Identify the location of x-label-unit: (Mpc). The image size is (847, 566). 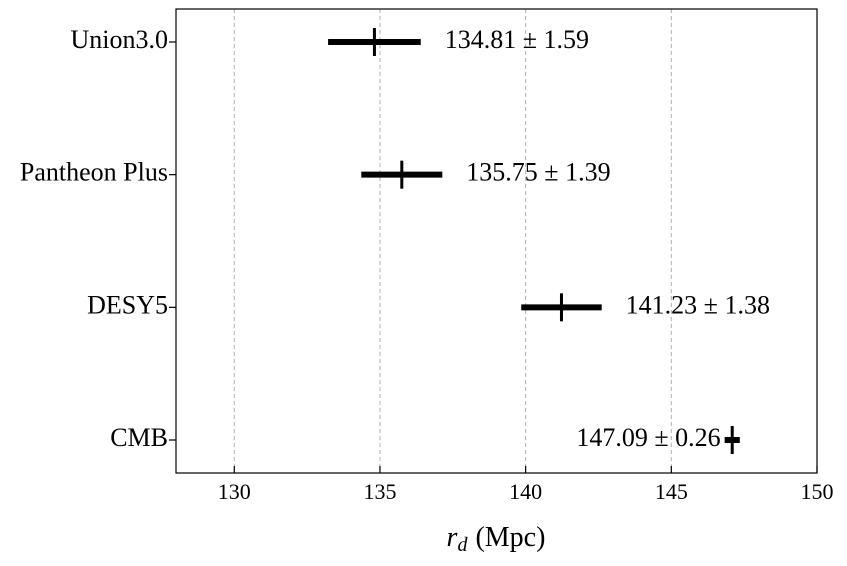
(510, 537).